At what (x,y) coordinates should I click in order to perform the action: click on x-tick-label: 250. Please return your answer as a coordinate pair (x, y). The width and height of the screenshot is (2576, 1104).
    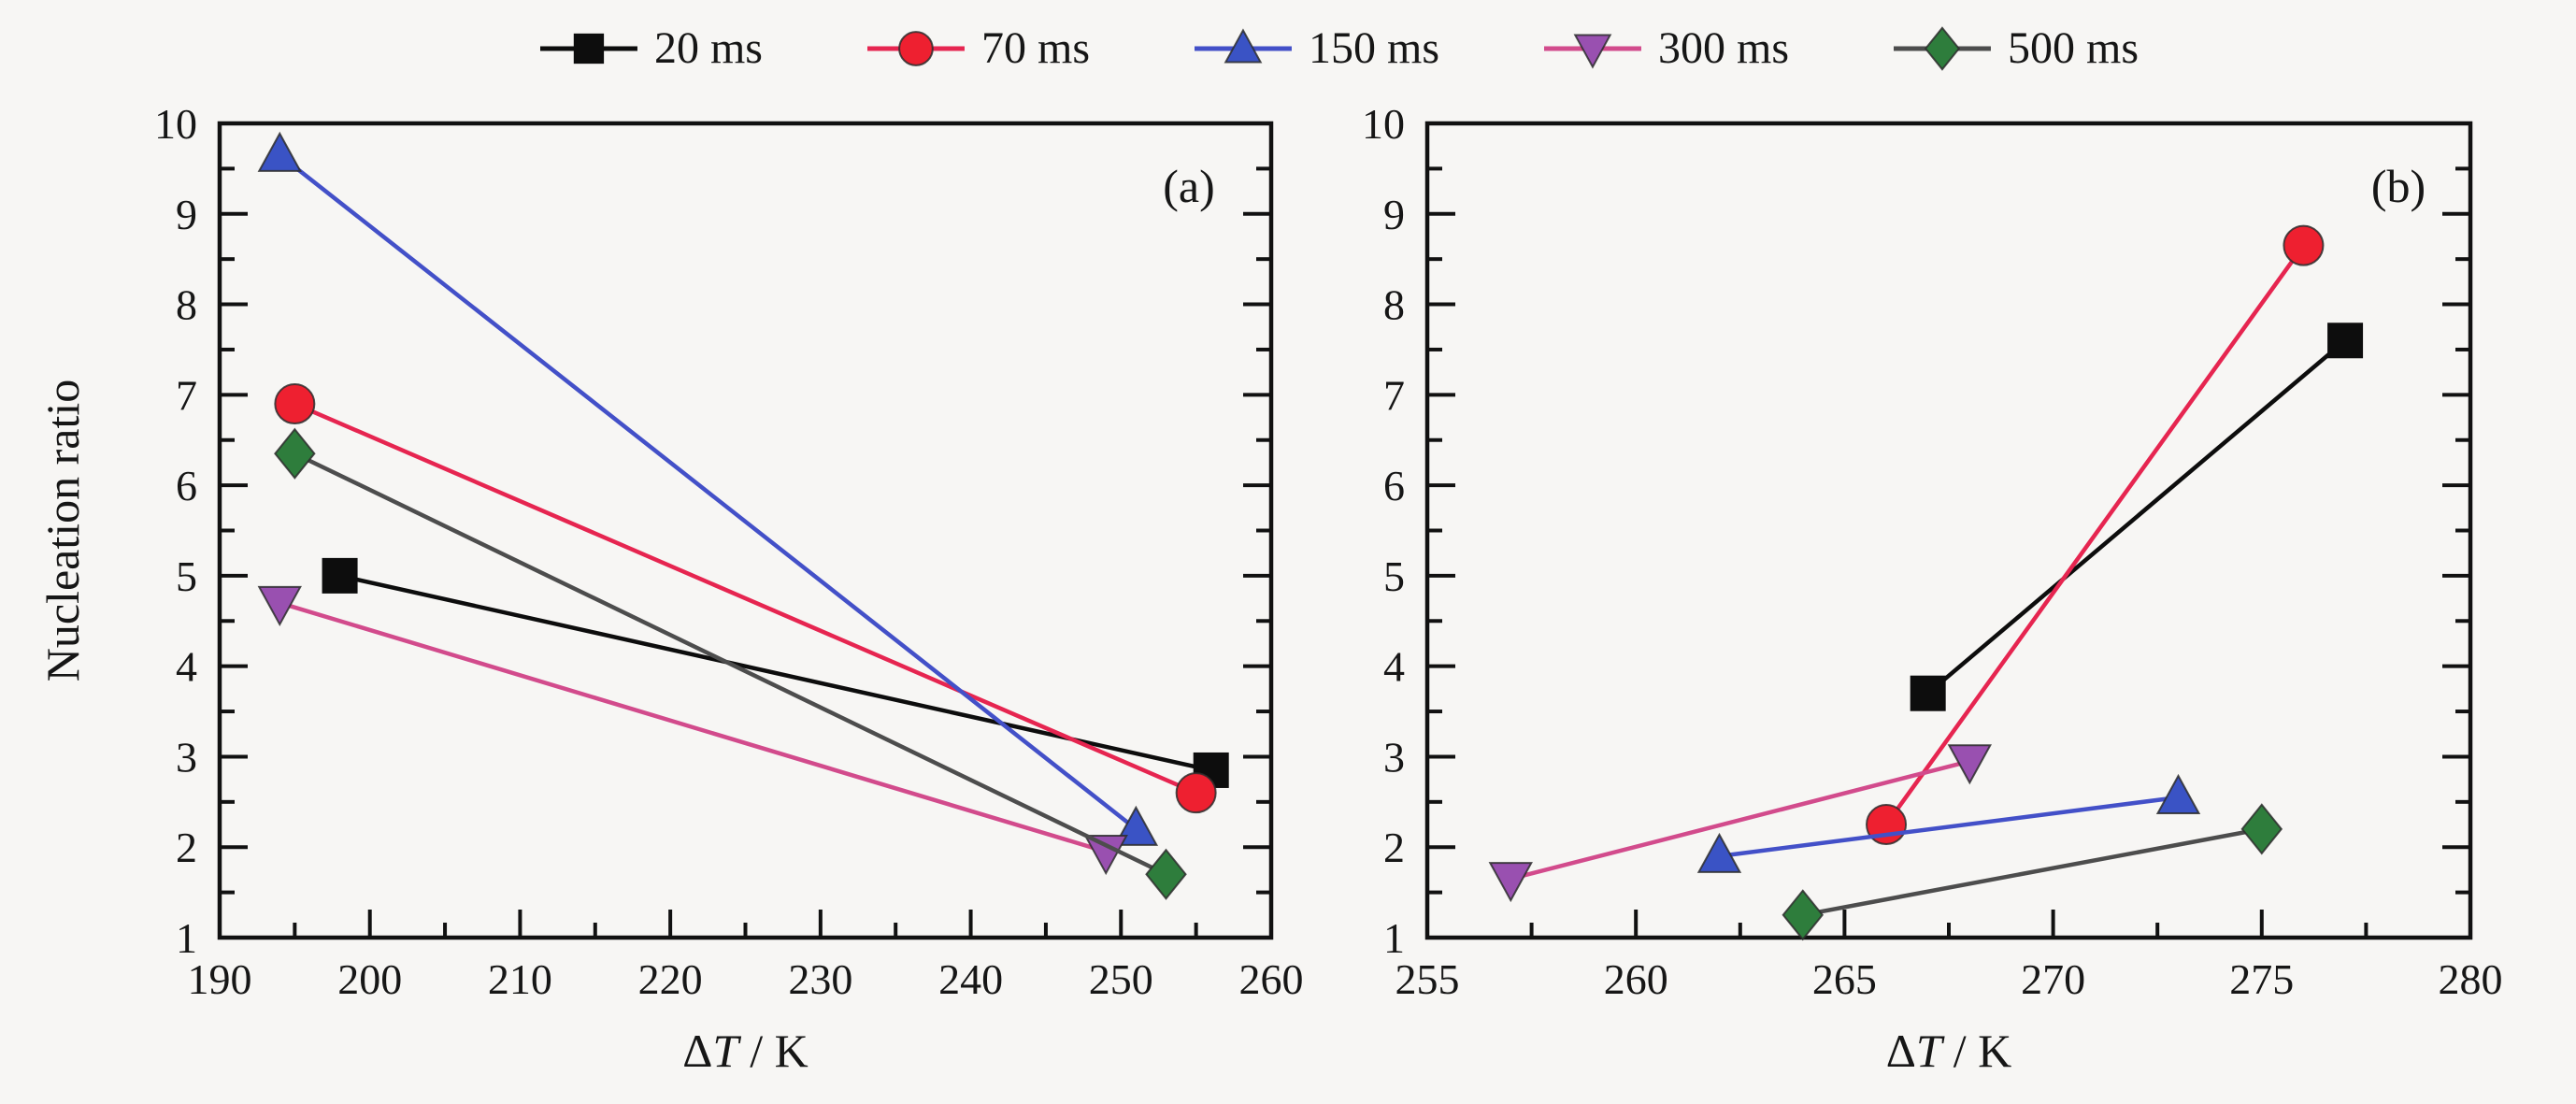
    Looking at the image, I should click on (1121, 979).